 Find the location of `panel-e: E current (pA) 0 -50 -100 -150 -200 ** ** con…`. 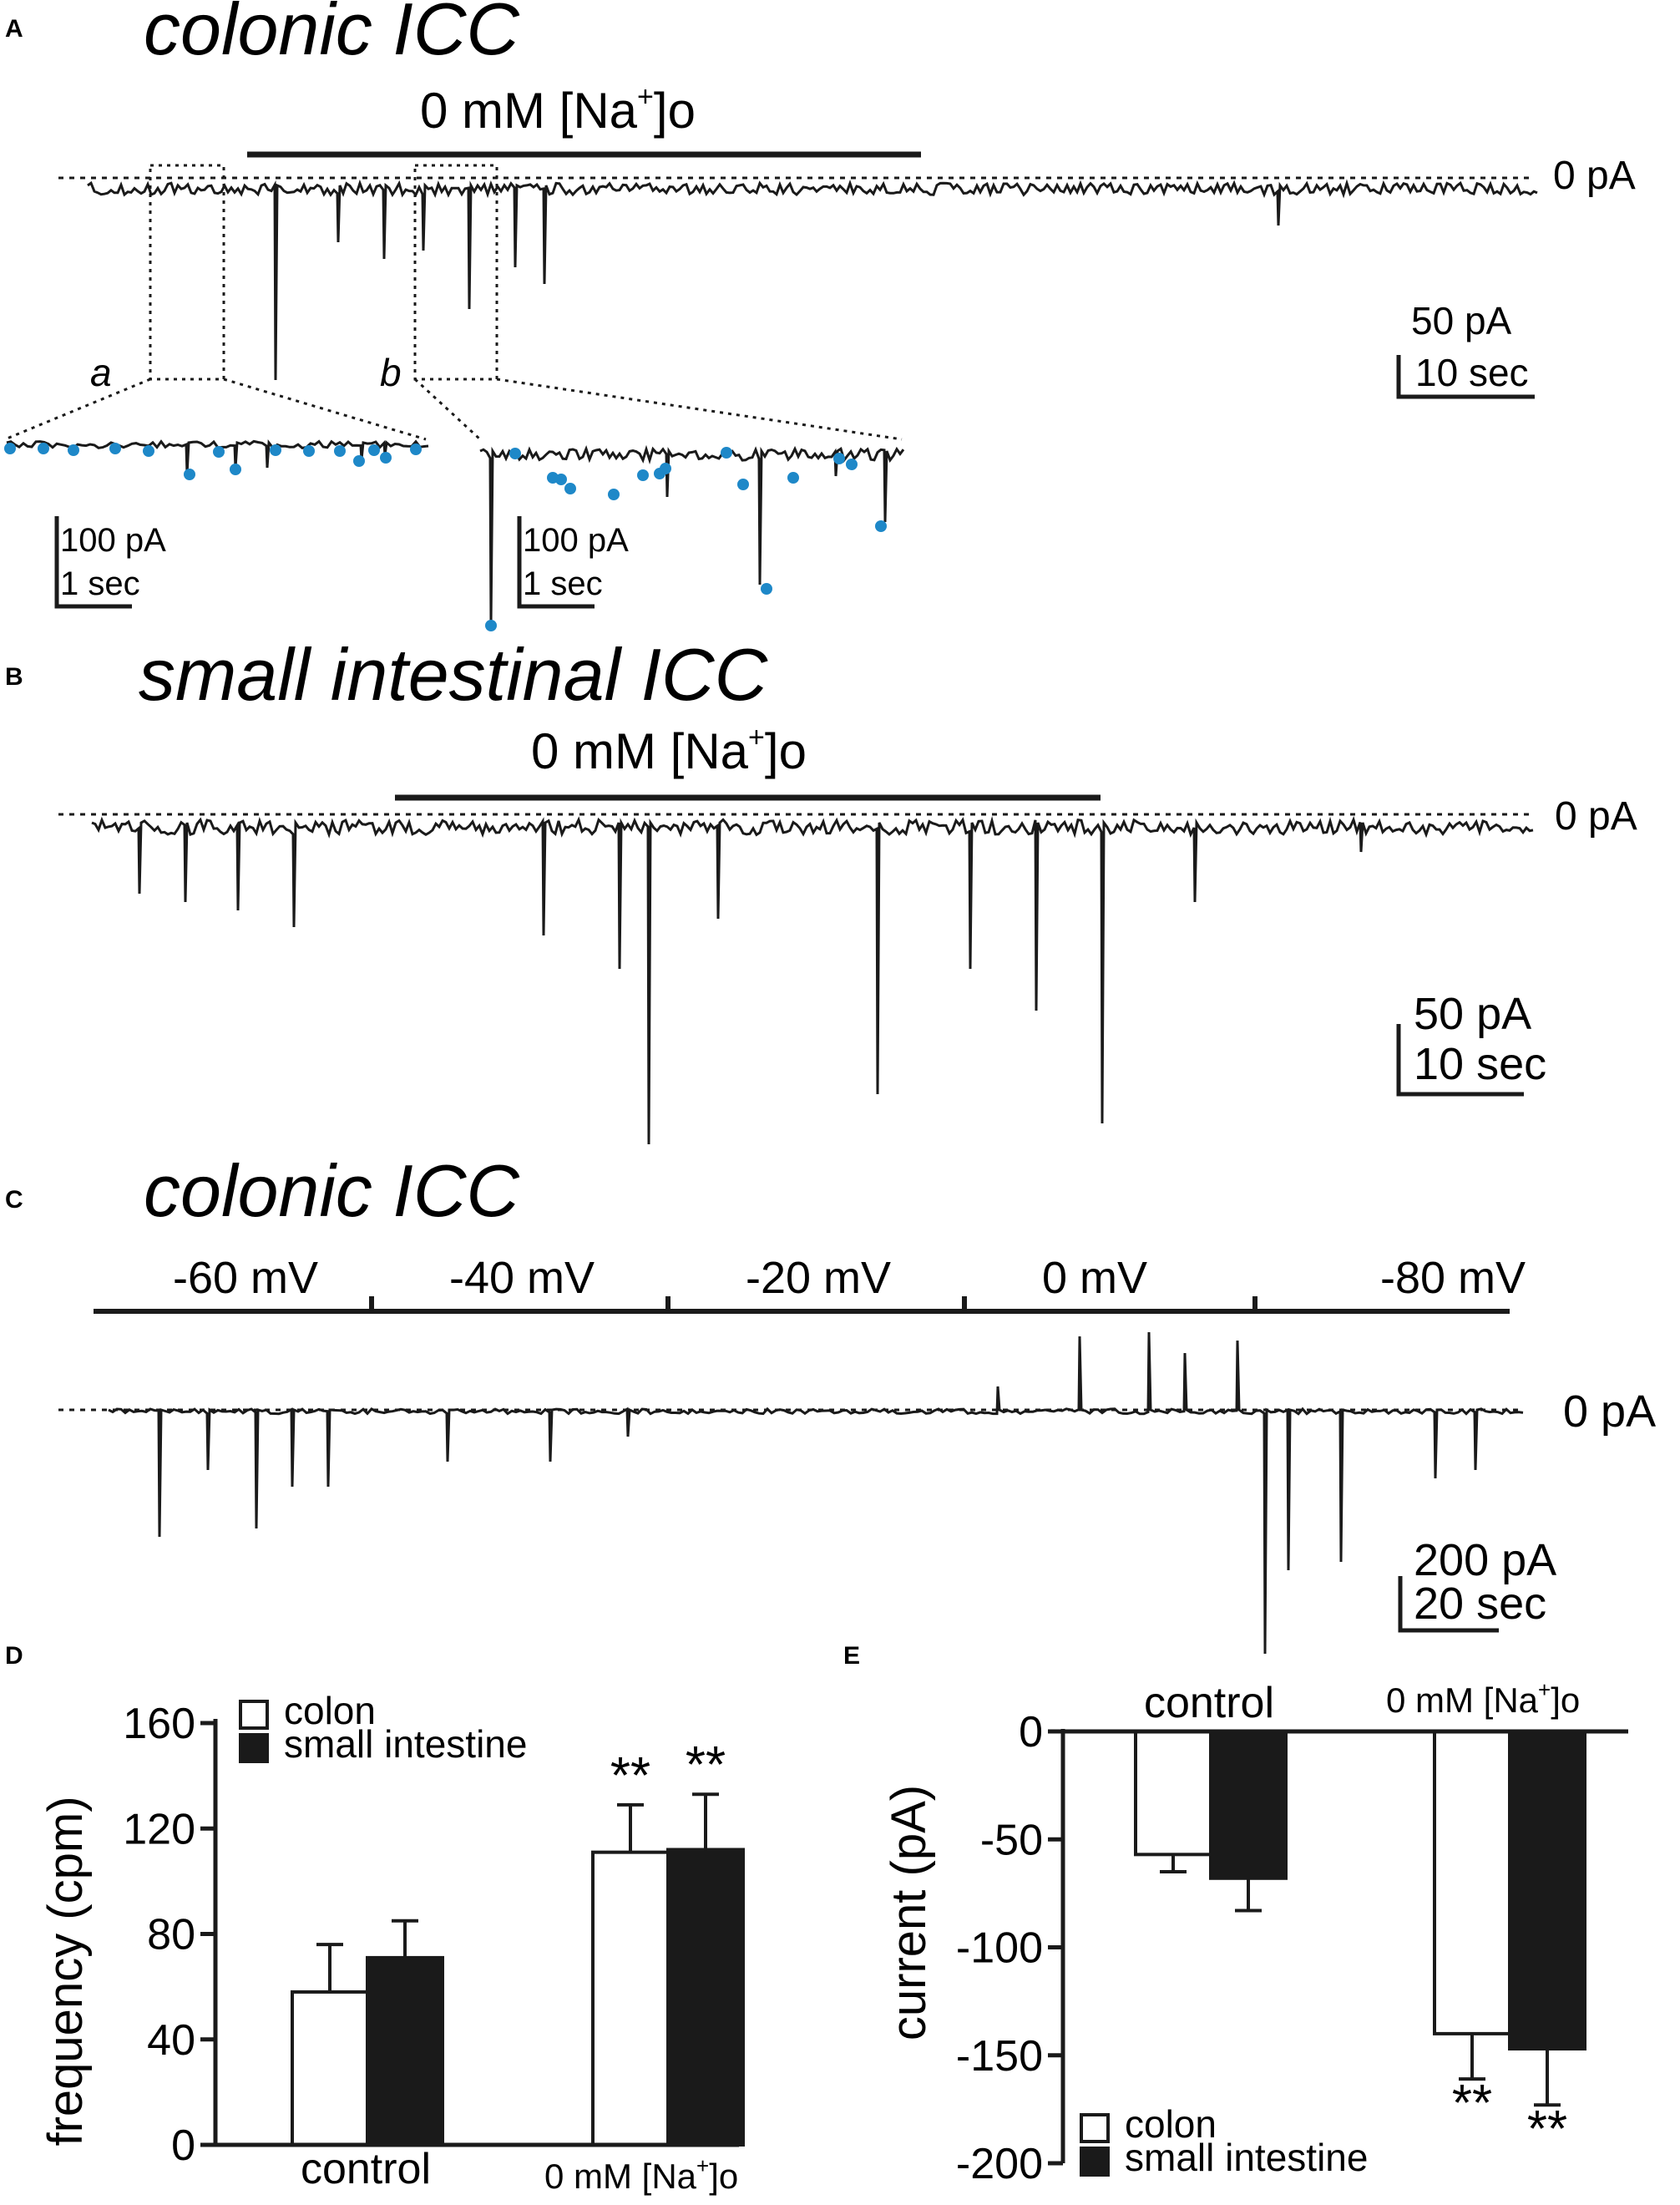

panel-e: E current (pA) 0 -50 -100 -150 -200 ** ** con… is located at coordinates (1235, 1915).